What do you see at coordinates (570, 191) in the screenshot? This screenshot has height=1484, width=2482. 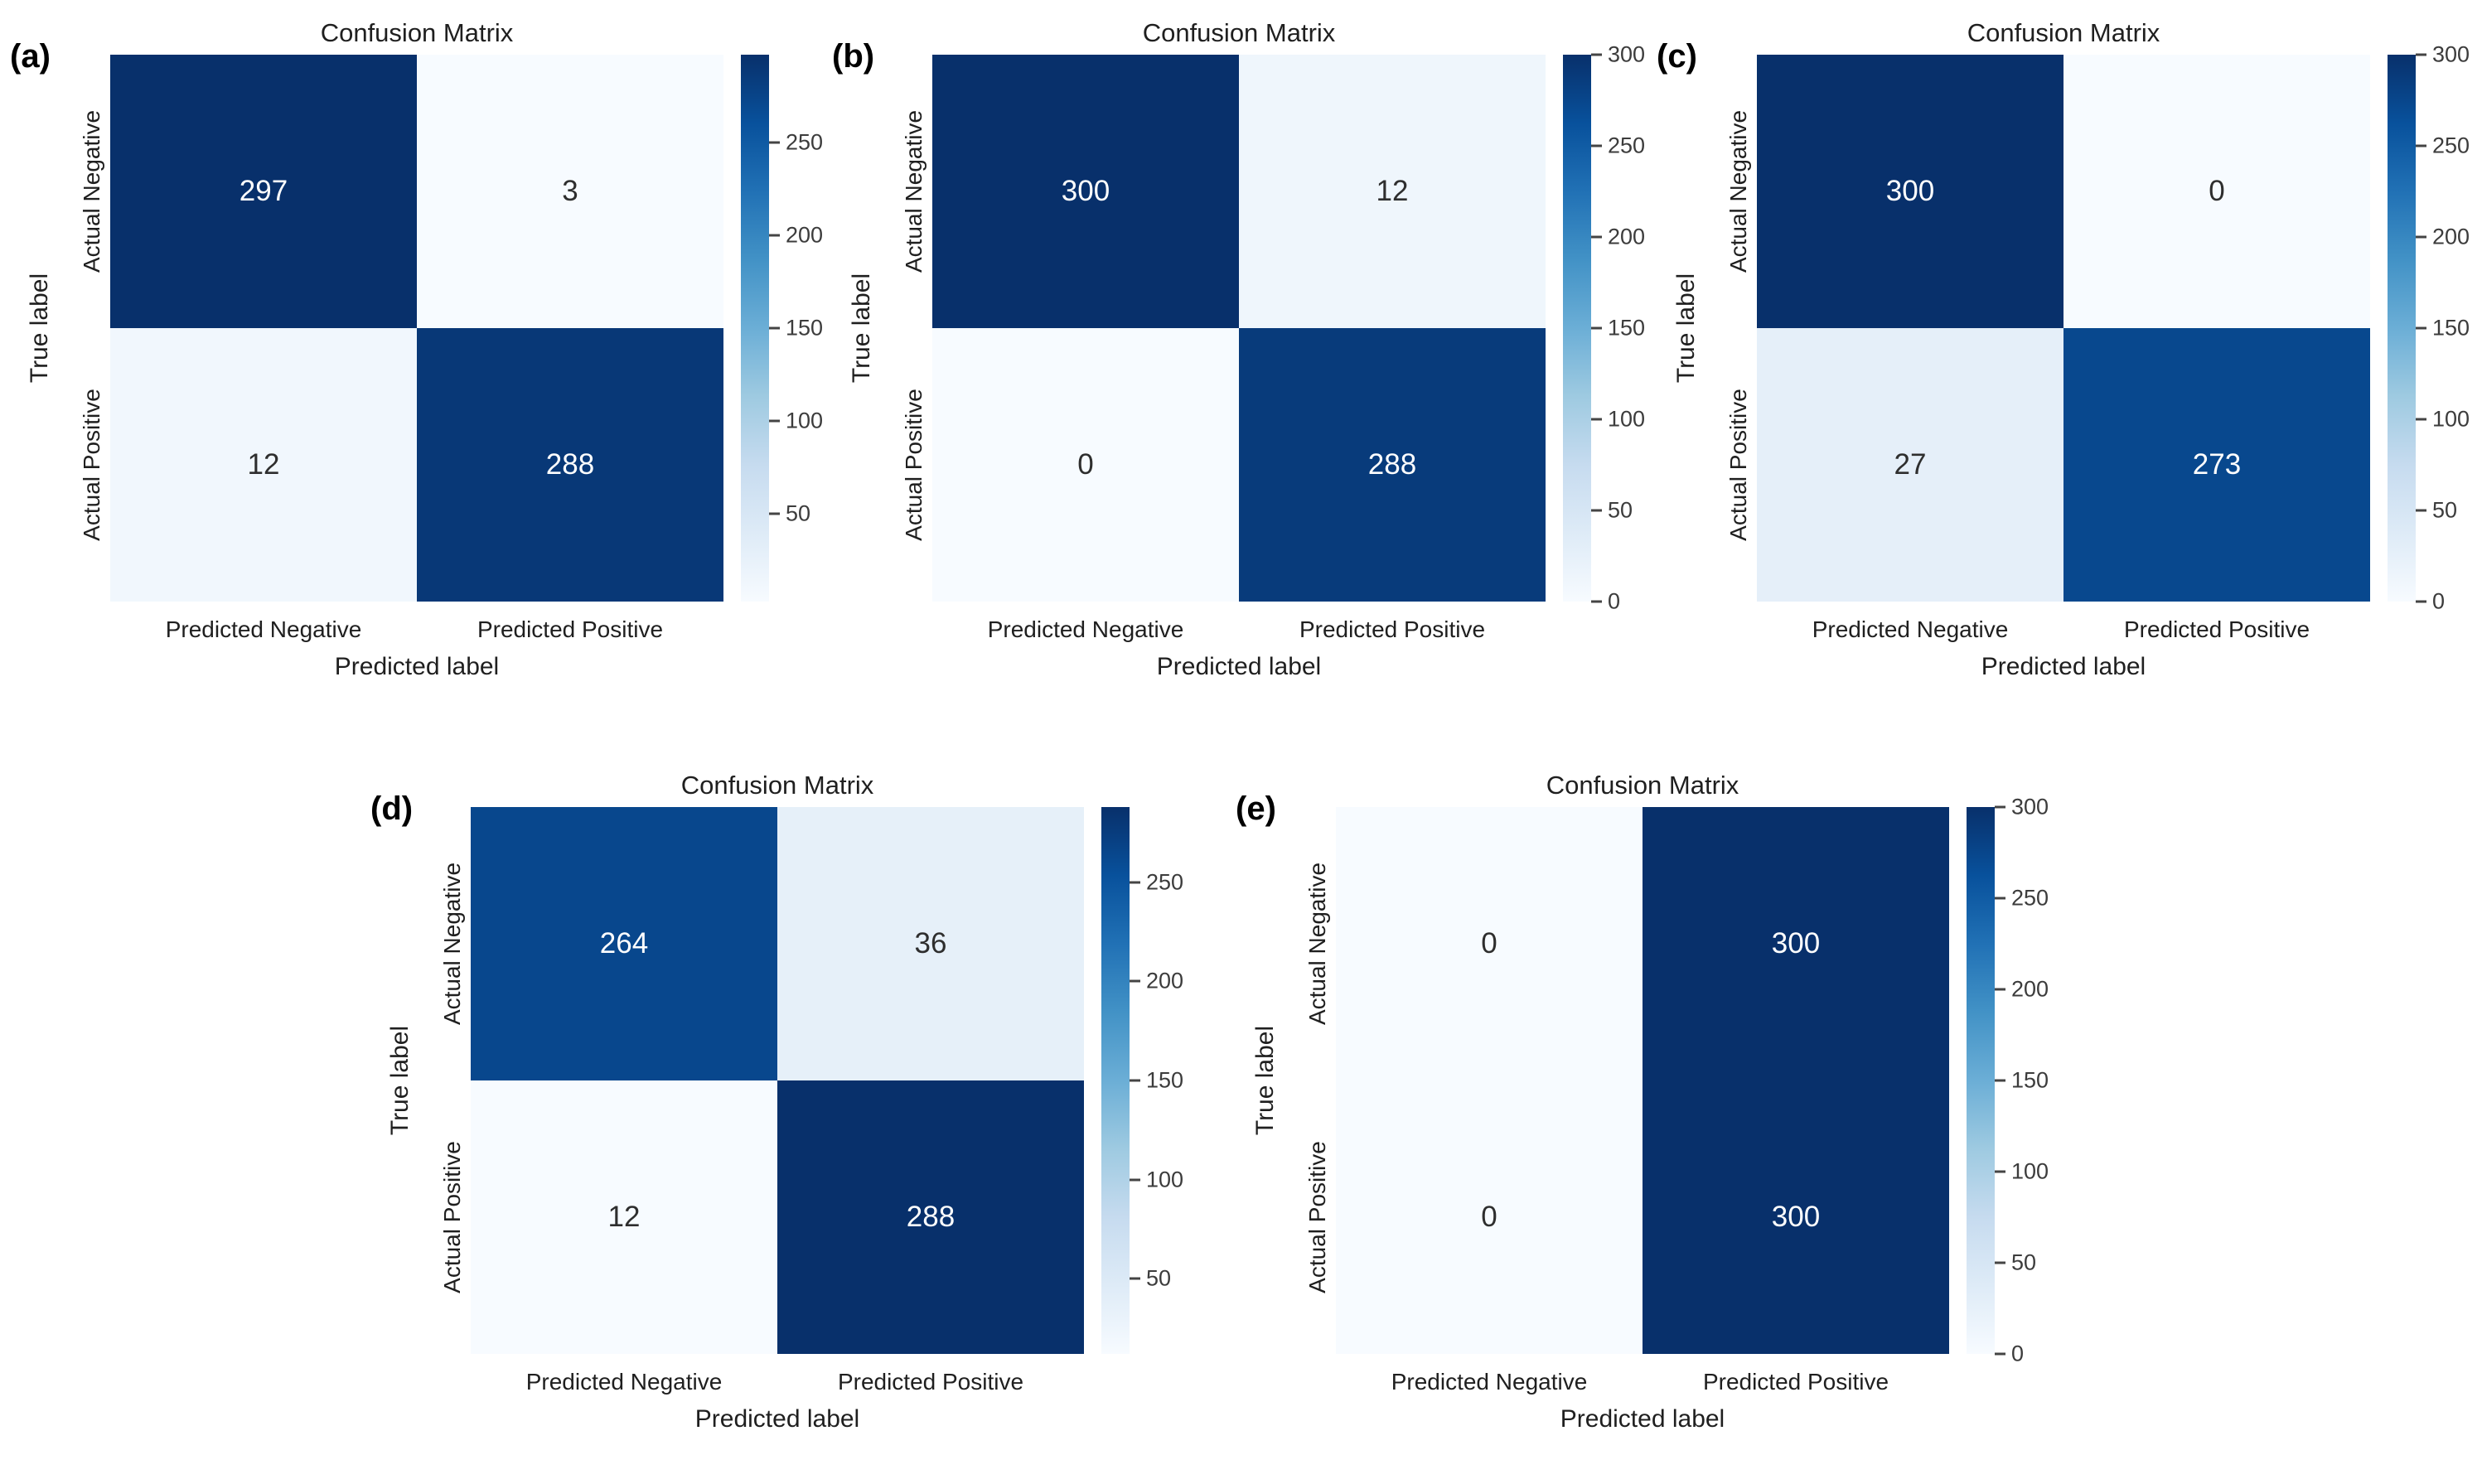 I see `heatmap-cell: 3` at bounding box center [570, 191].